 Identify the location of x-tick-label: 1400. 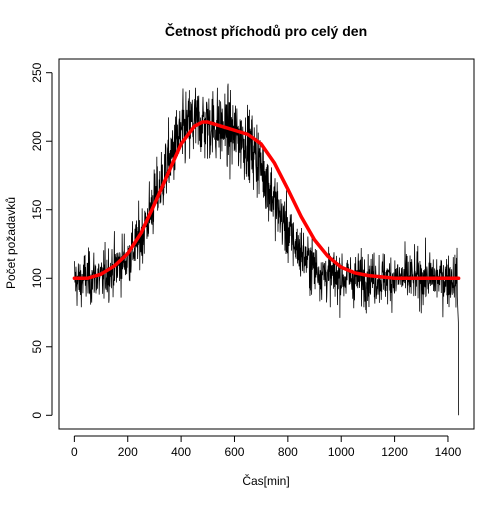
(448, 452).